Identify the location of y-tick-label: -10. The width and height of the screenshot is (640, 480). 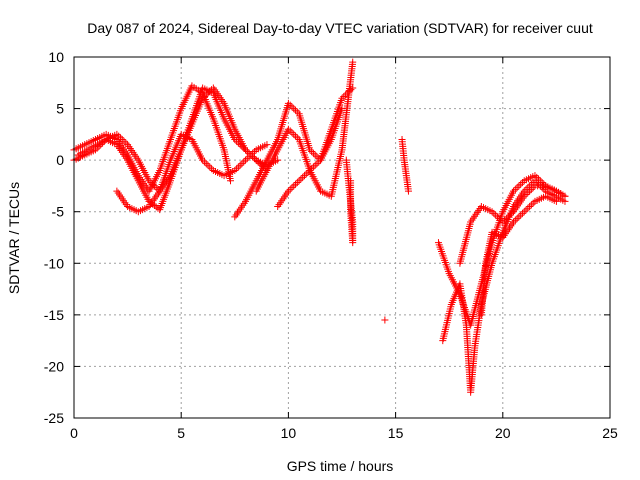
(54, 263).